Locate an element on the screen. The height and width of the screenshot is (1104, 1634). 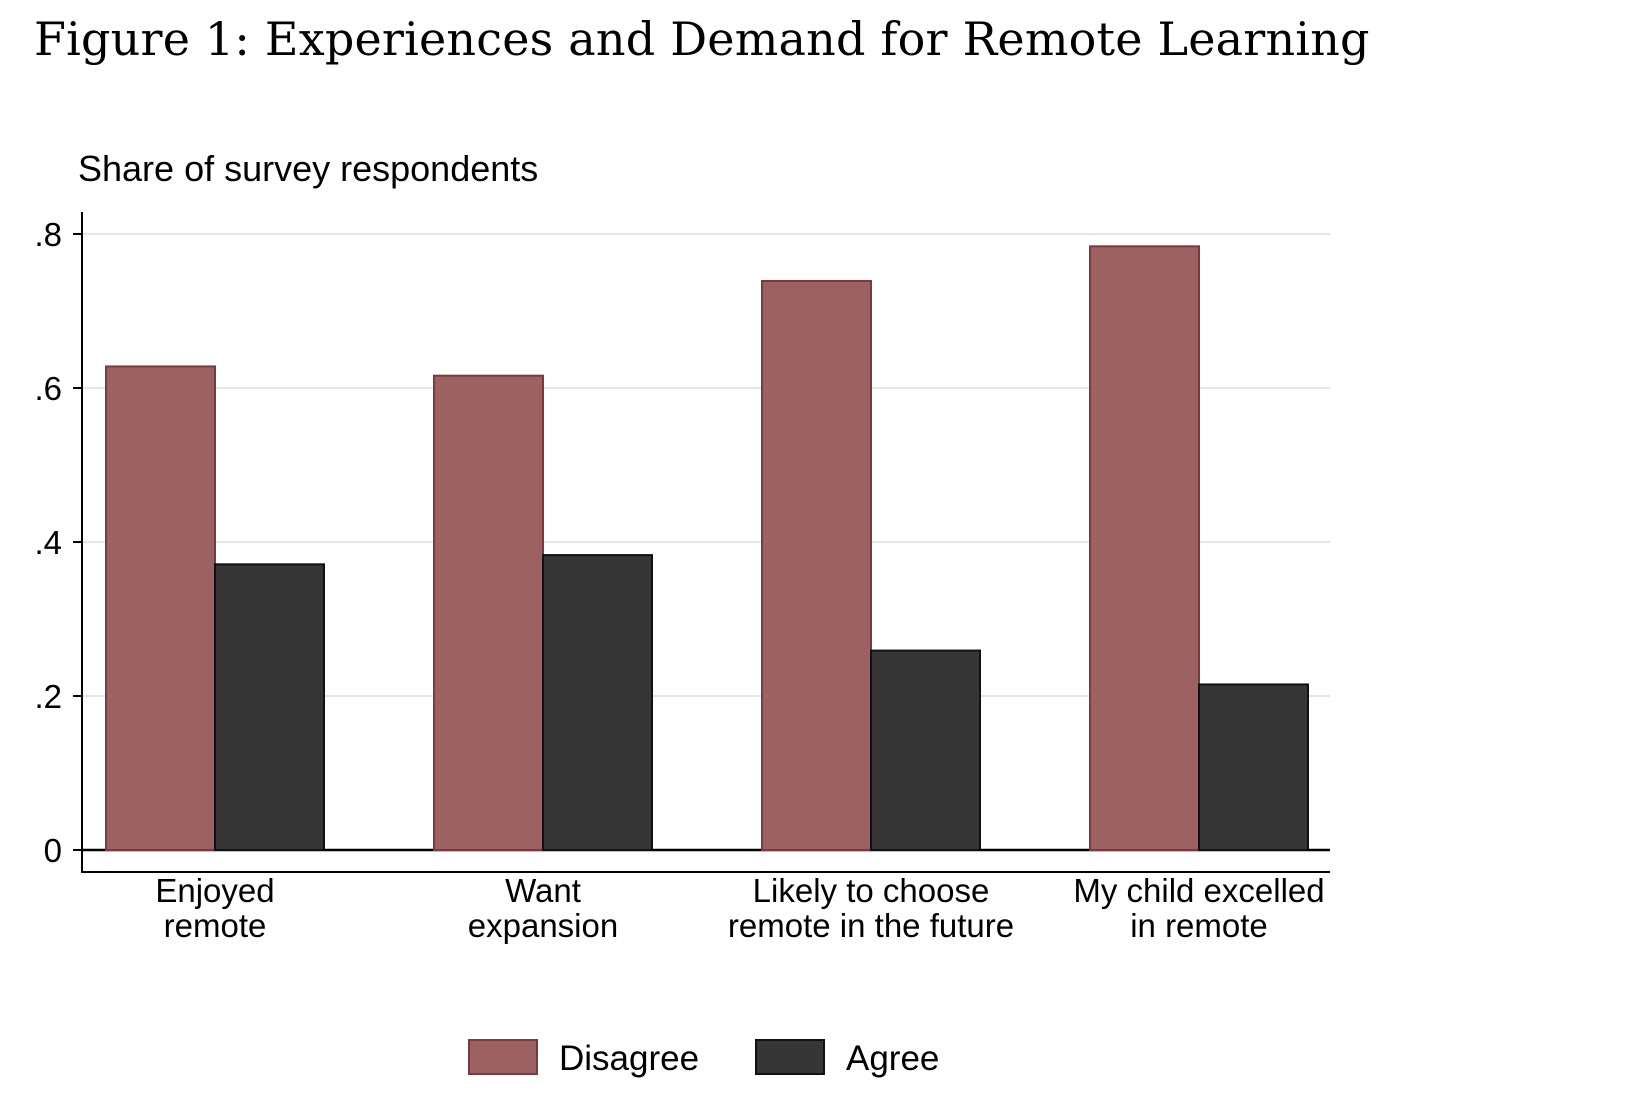
x-tick-label: Enjoyed is located at coordinates (214, 890).